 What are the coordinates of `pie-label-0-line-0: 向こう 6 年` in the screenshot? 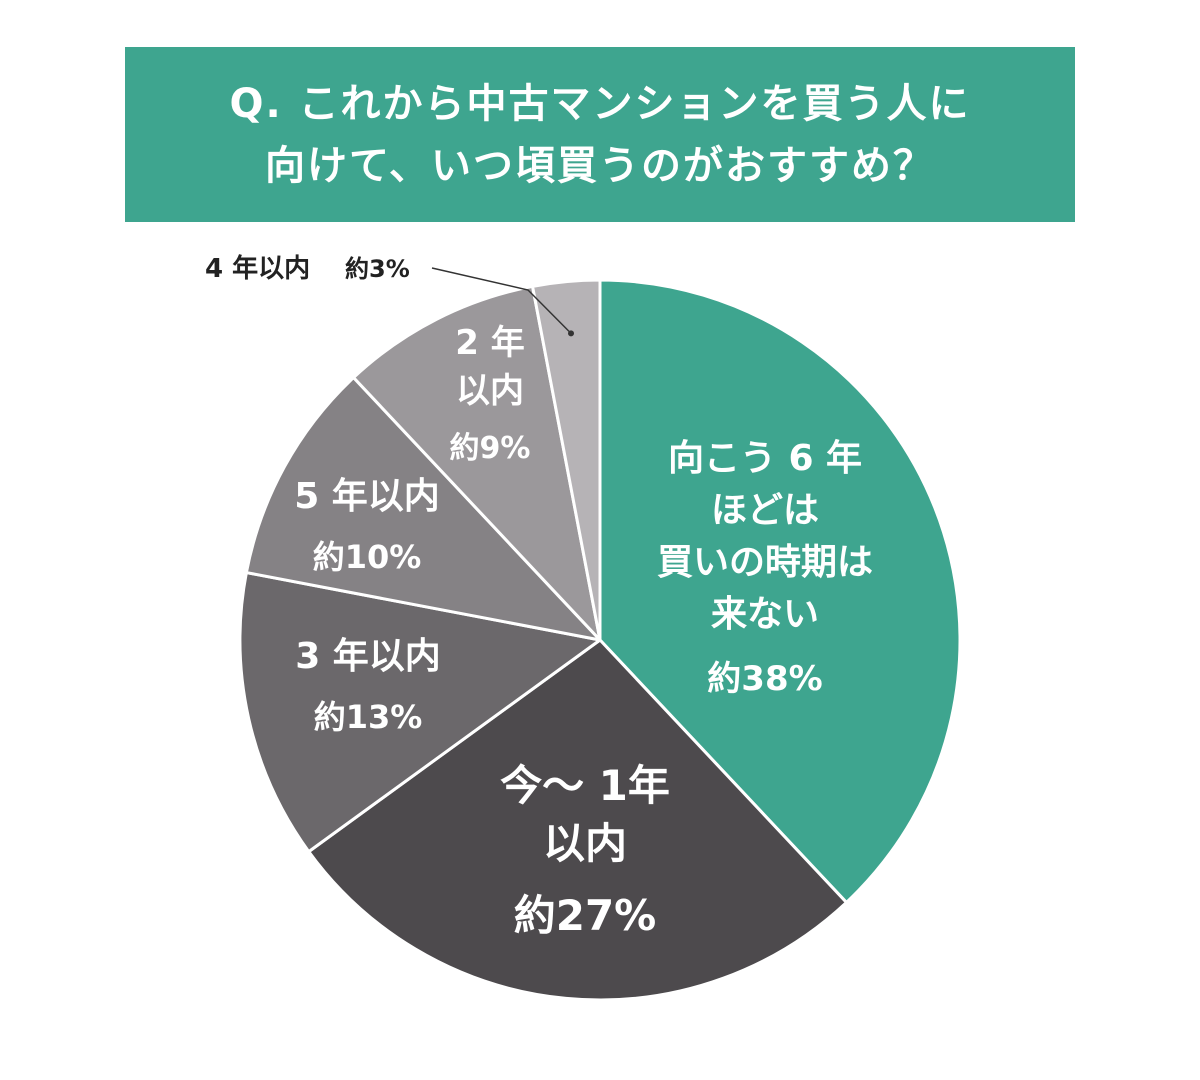 It's located at (765, 458).